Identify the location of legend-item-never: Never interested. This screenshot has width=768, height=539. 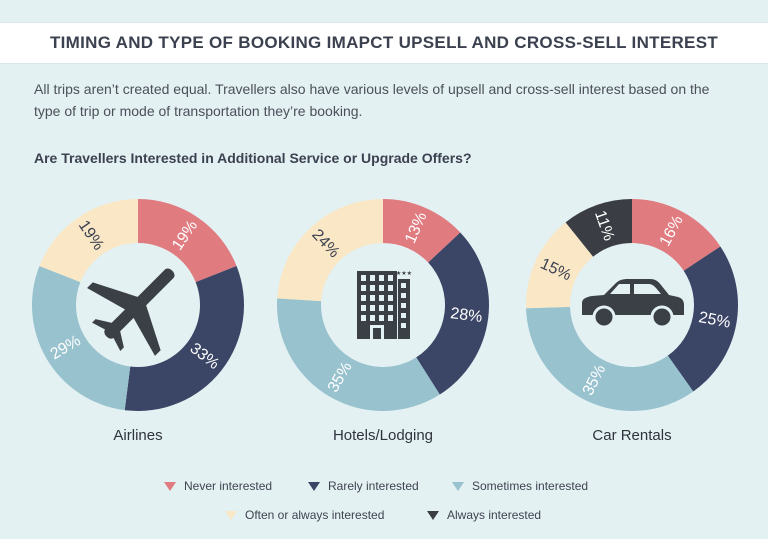
(217, 486).